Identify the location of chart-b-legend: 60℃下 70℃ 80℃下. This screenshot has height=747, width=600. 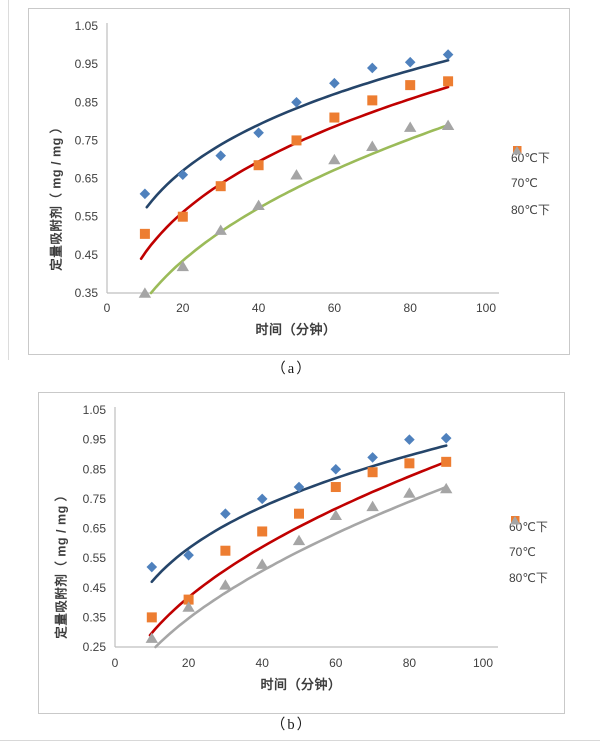
(528, 552).